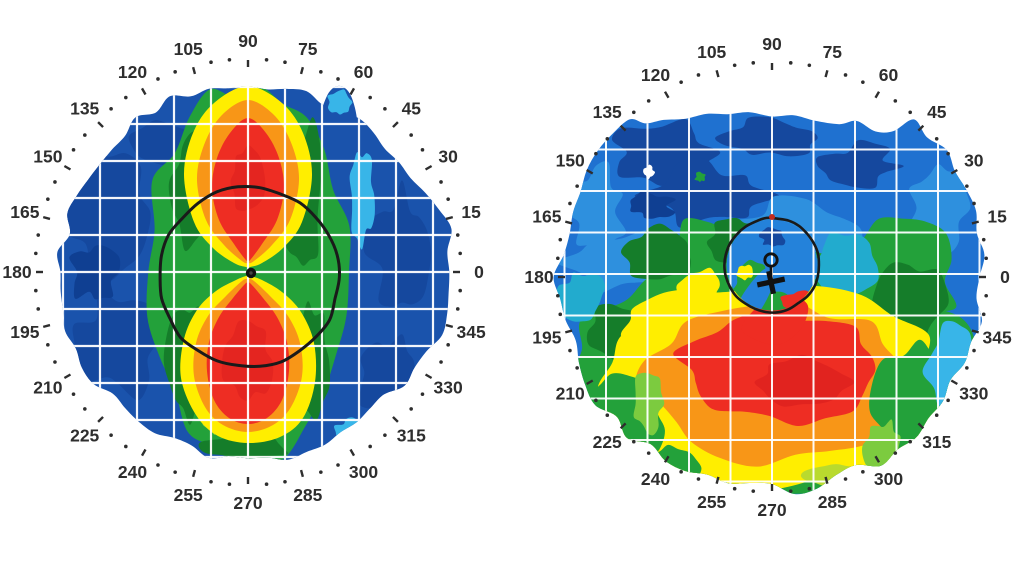 Image resolution: width=1024 pixels, height=578 pixels. Describe the element at coordinates (364, 72) in the screenshot. I see `degree-label: 60` at that location.